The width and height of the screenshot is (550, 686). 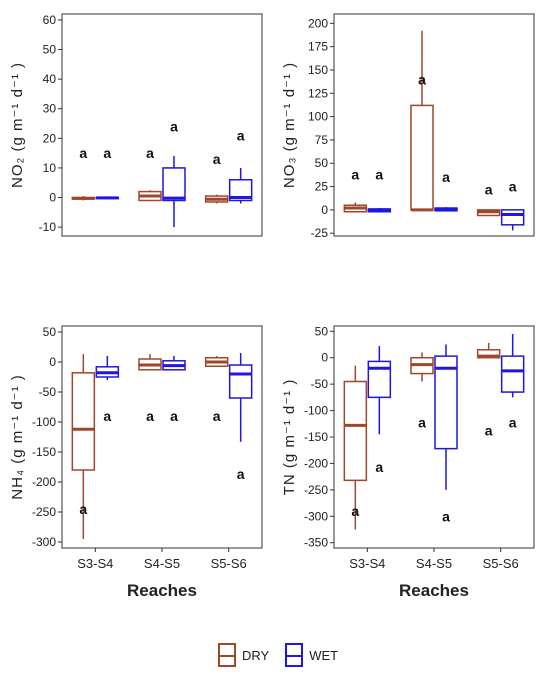 I want to click on y-tick-label: -250, so click(x=44, y=512).